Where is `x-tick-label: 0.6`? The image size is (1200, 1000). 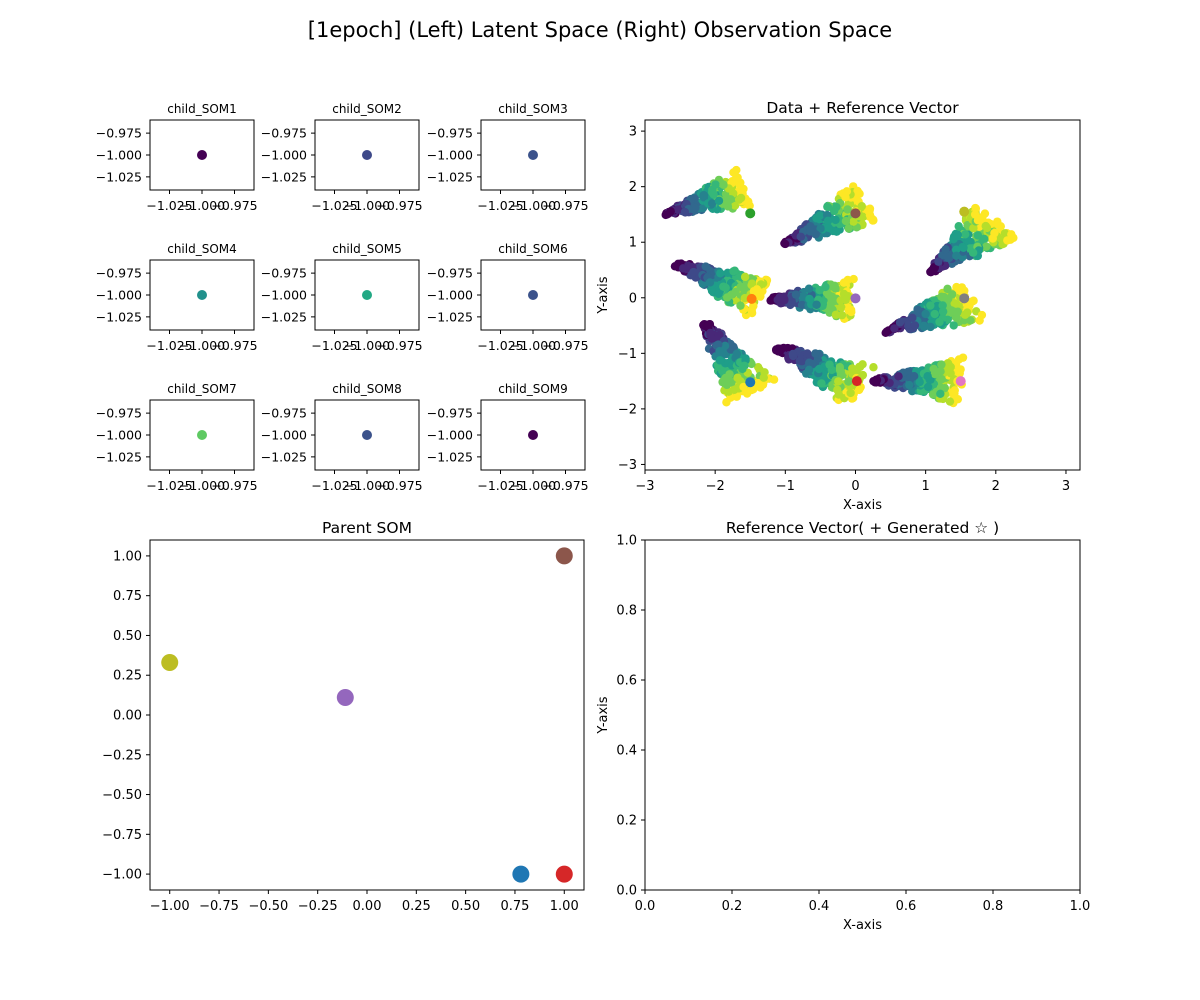 x-tick-label: 0.6 is located at coordinates (906, 906).